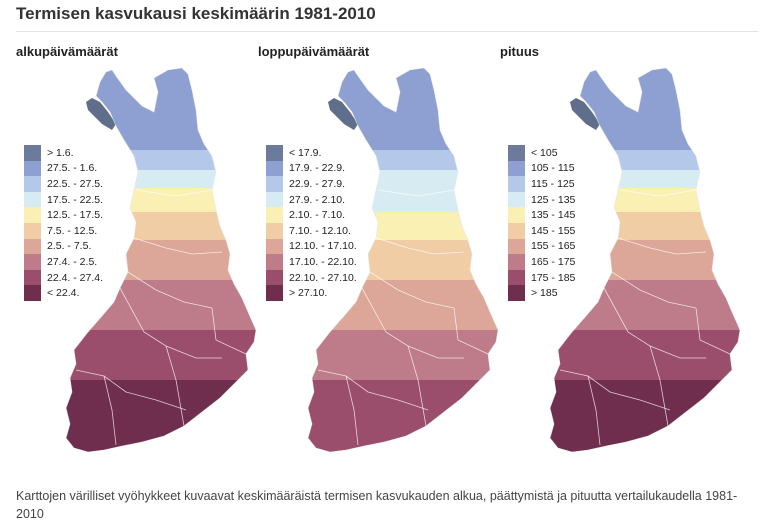 This screenshot has width=761, height=525. I want to click on legend-label: 145 - 155, so click(553, 230).